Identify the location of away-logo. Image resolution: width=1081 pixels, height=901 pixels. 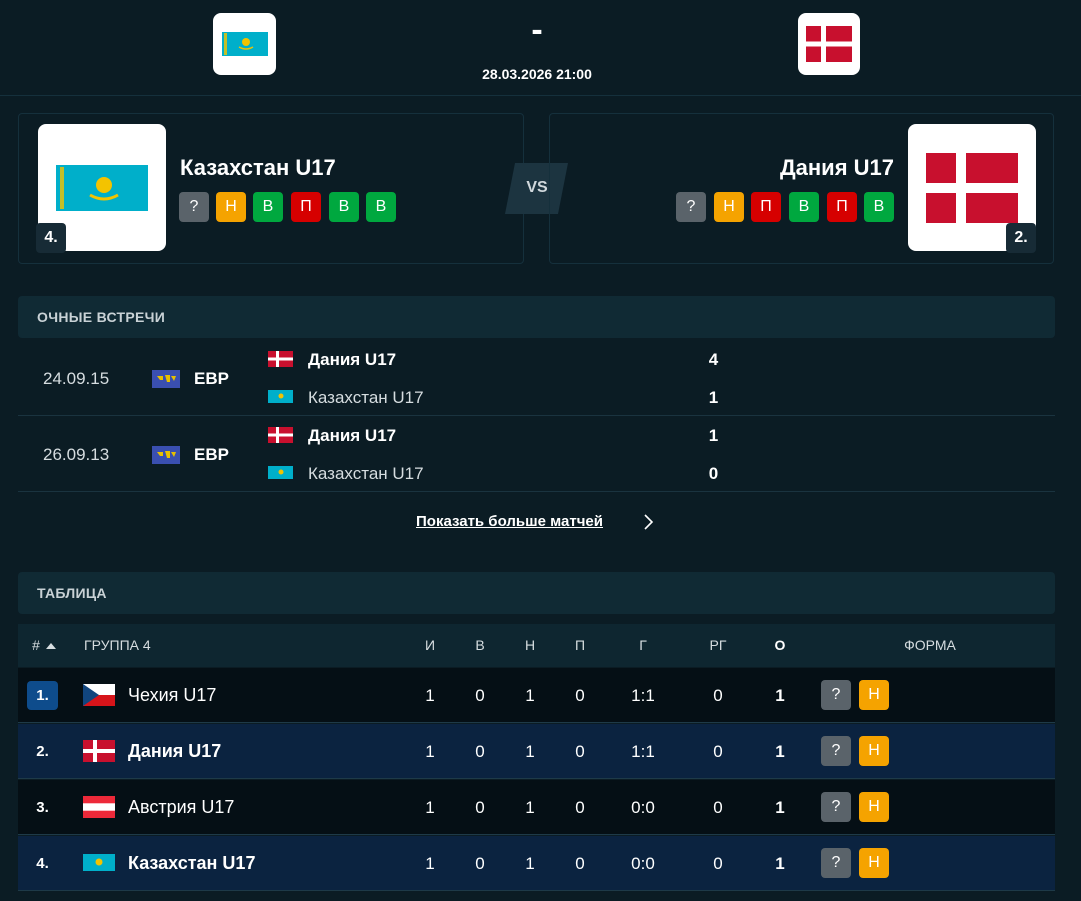
(972, 187).